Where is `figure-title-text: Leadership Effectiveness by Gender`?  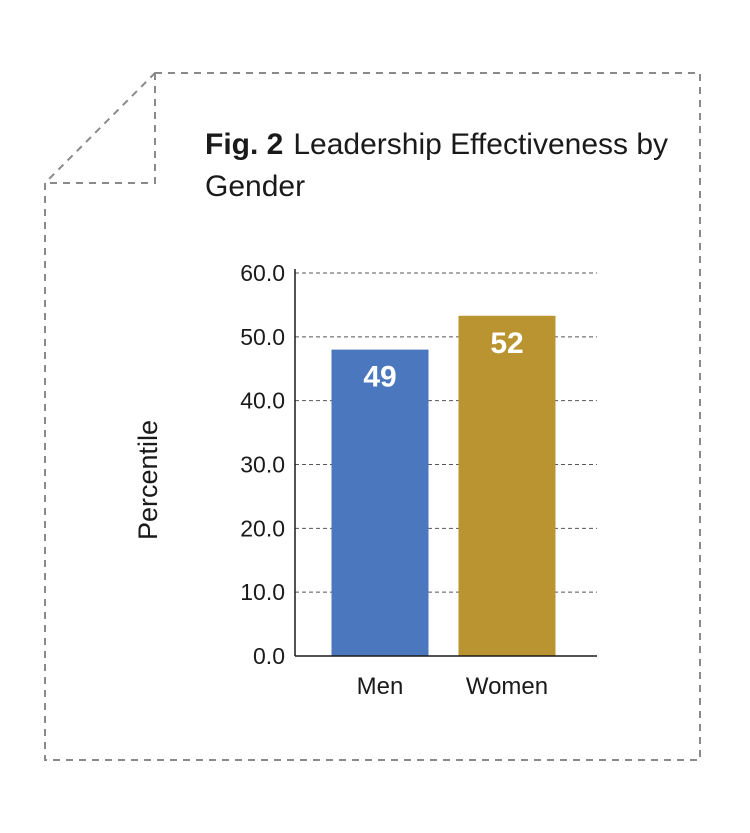 figure-title-text: Leadership Effectiveness by Gender is located at coordinates (437, 165).